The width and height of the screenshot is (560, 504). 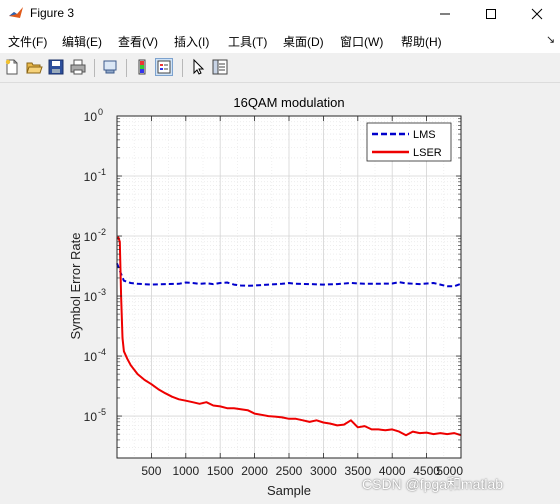 What do you see at coordinates (426, 471) in the screenshot?
I see `x-tick-label: 4500` at bounding box center [426, 471].